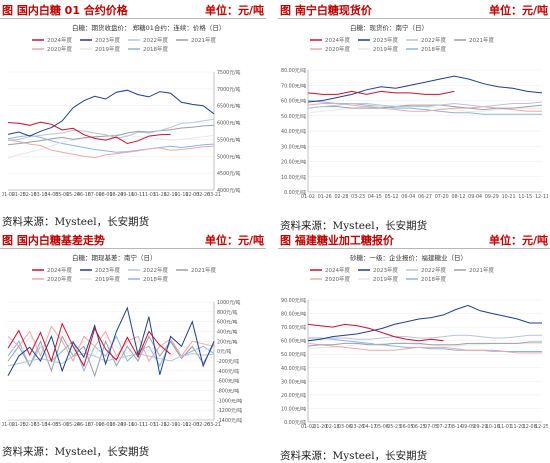 The height and width of the screenshot is (463, 550). What do you see at coordinates (59, 270) in the screenshot?
I see `legend-label: 2024年度` at bounding box center [59, 270].